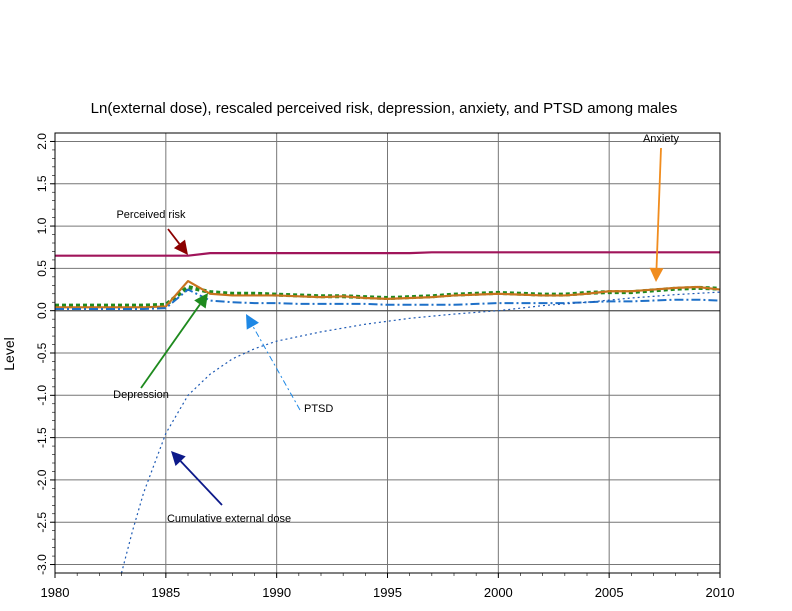 This screenshot has height=611, width=792. Describe the element at coordinates (42, 522) in the screenshot. I see `y-tick-label: -2.5` at that location.